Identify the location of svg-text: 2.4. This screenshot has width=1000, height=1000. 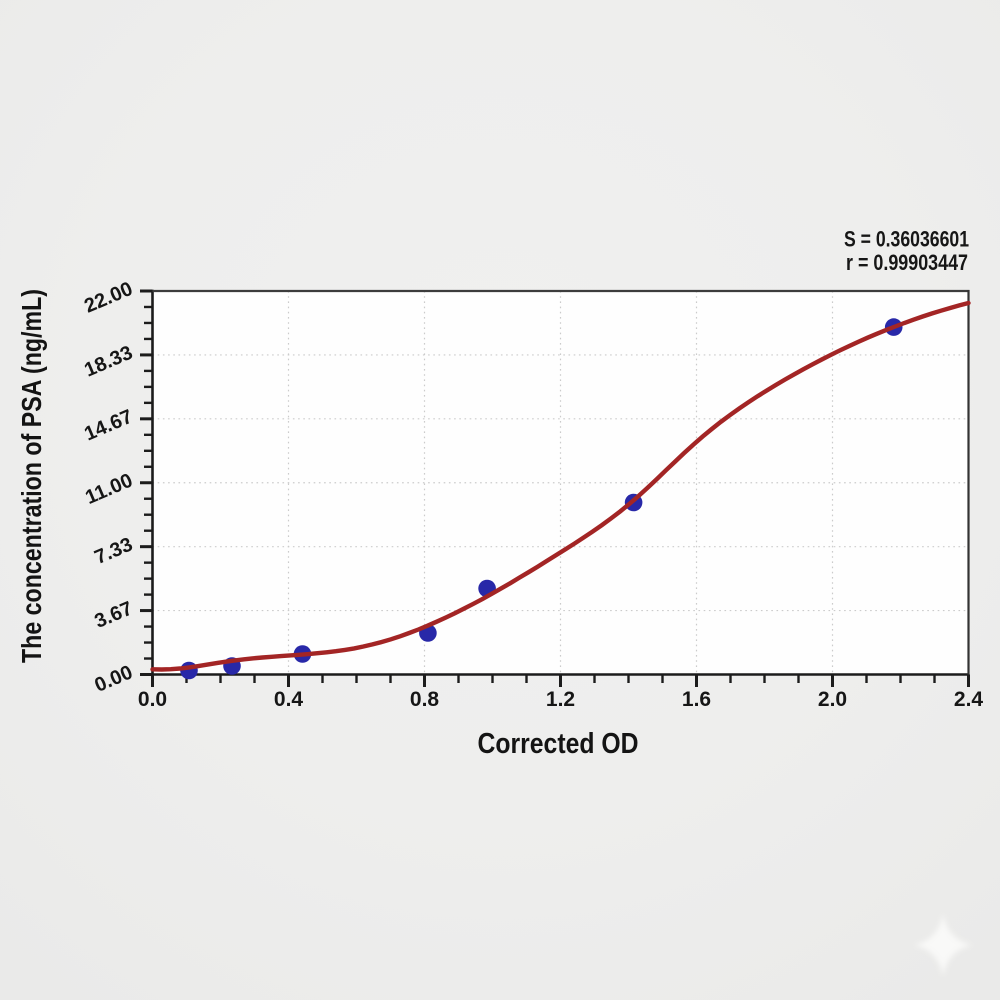
(969, 699).